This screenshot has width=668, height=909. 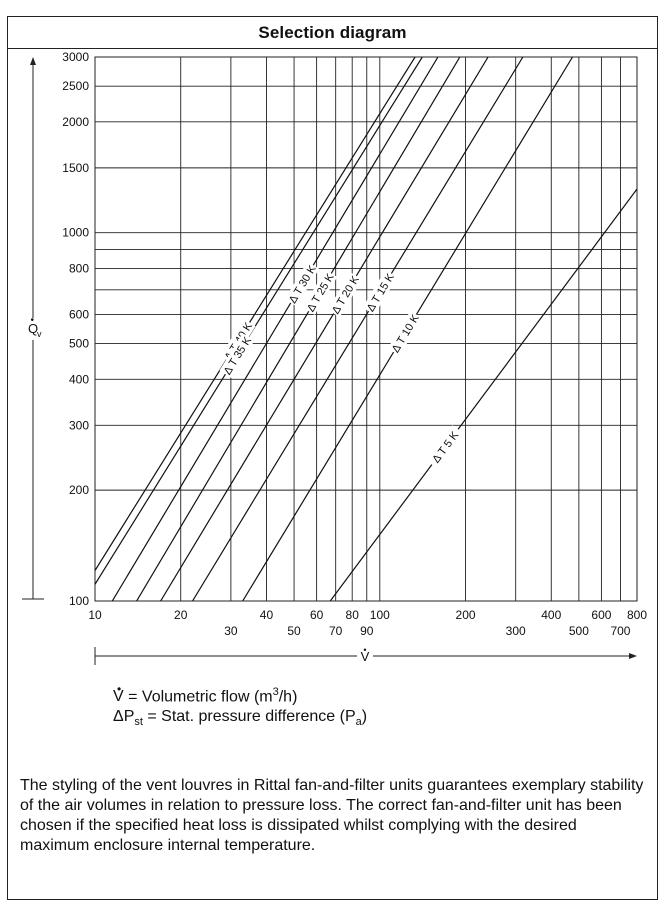 I want to click on x-tick-label: 800, so click(x=637, y=615).